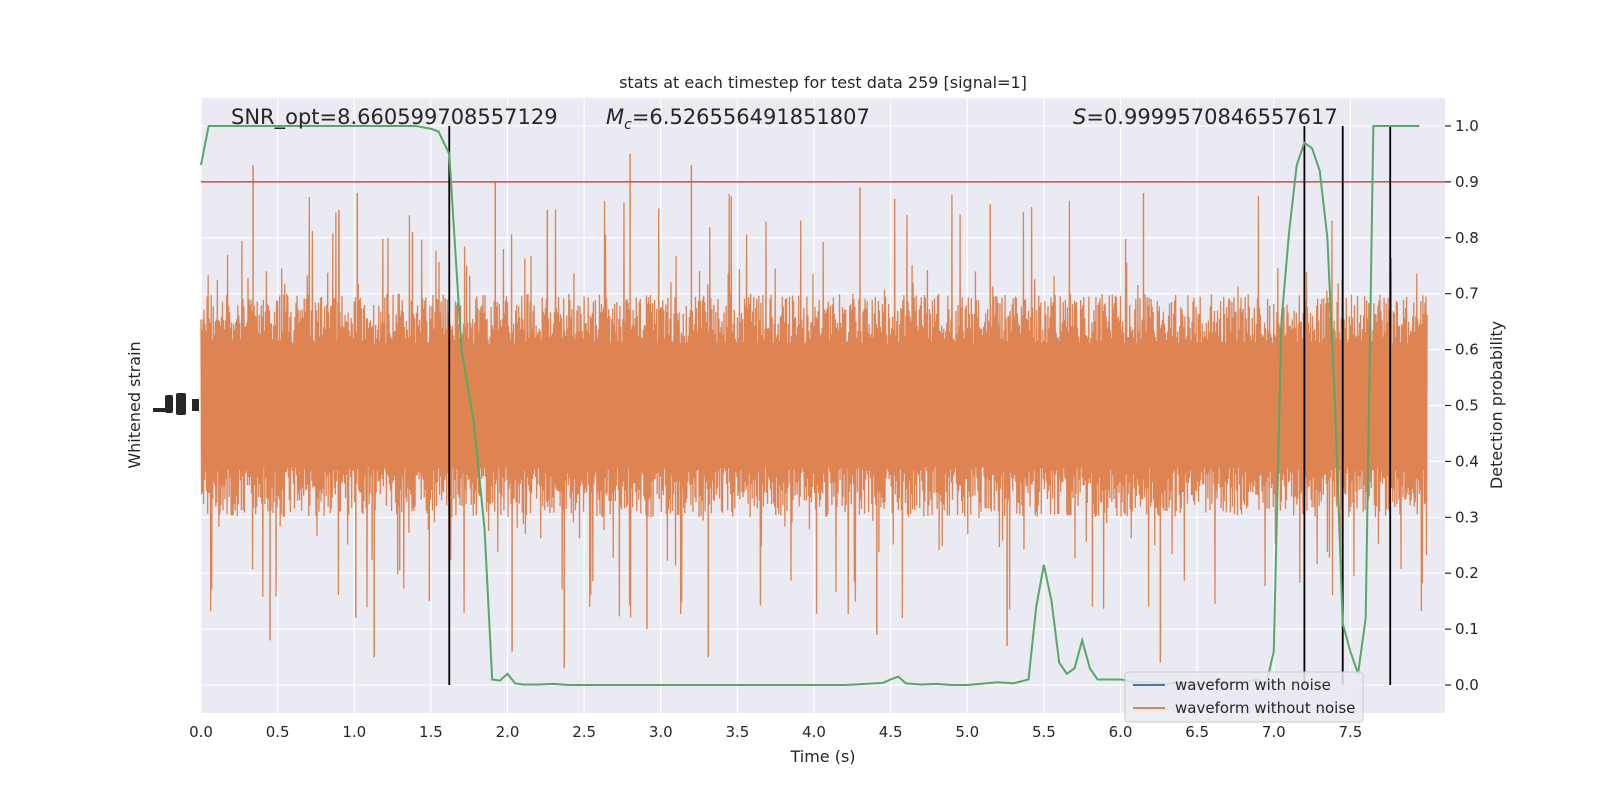 This screenshot has width=1600, height=800. What do you see at coordinates (822, 756) in the screenshot?
I see `x-axis-label: Time (s)` at bounding box center [822, 756].